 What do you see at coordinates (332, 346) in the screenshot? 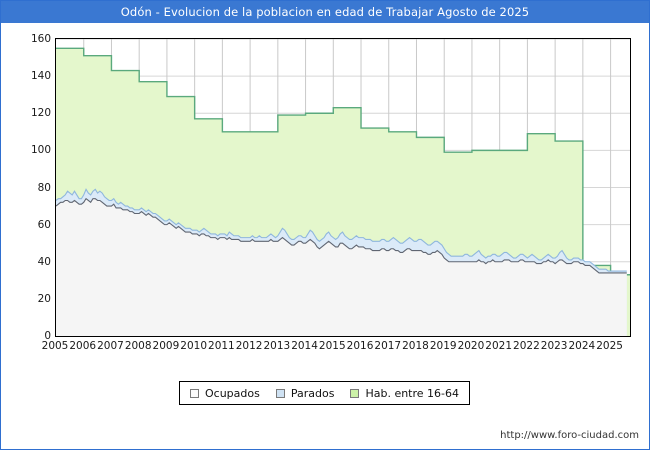
I see `x-tick-label: 2015` at bounding box center [332, 346].